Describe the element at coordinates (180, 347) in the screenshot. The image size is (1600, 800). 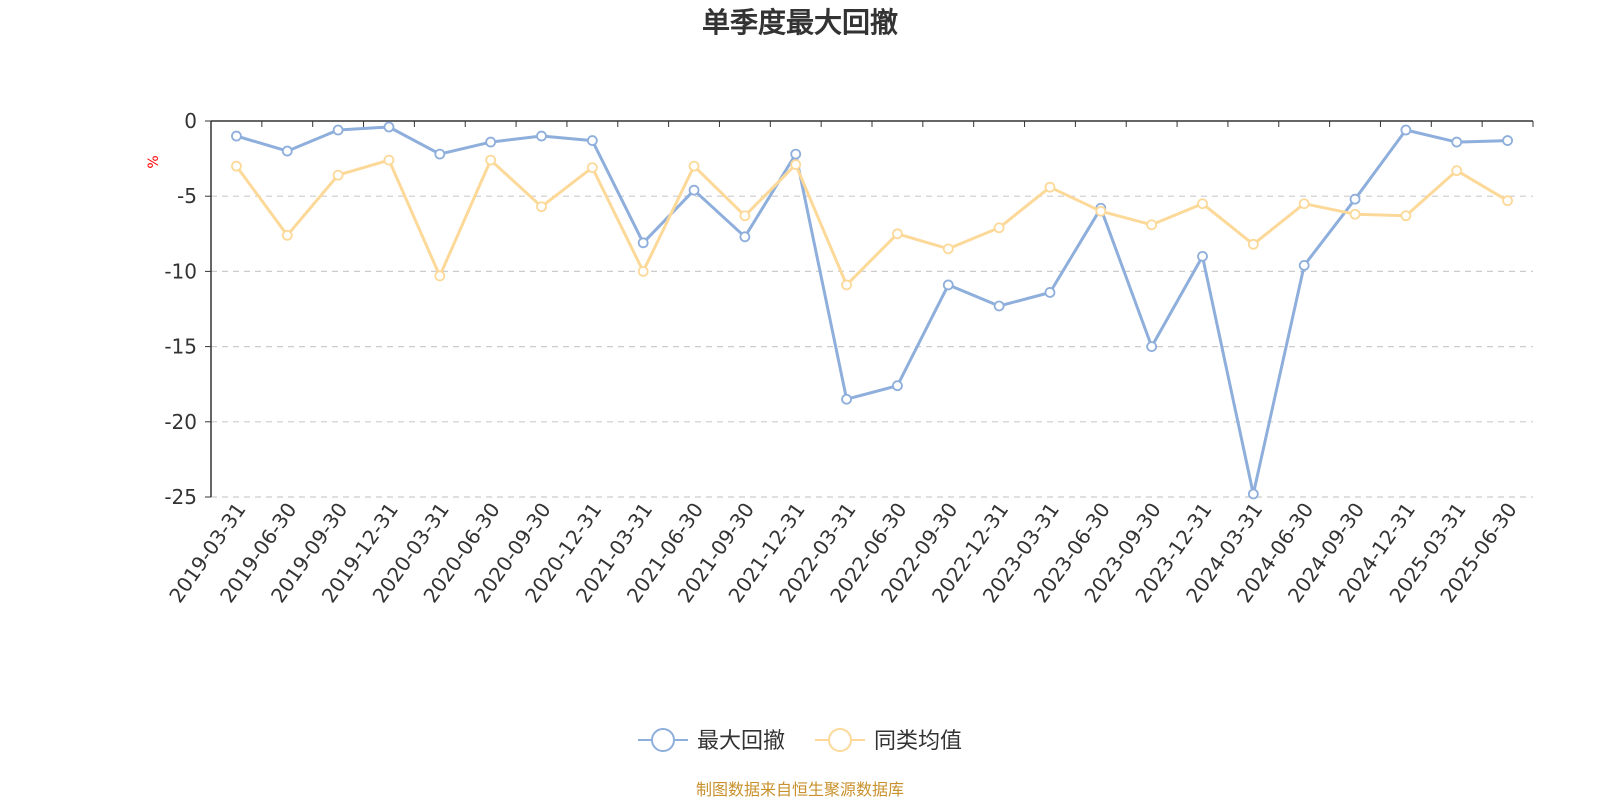
I see `y-tick-label: -15` at that location.